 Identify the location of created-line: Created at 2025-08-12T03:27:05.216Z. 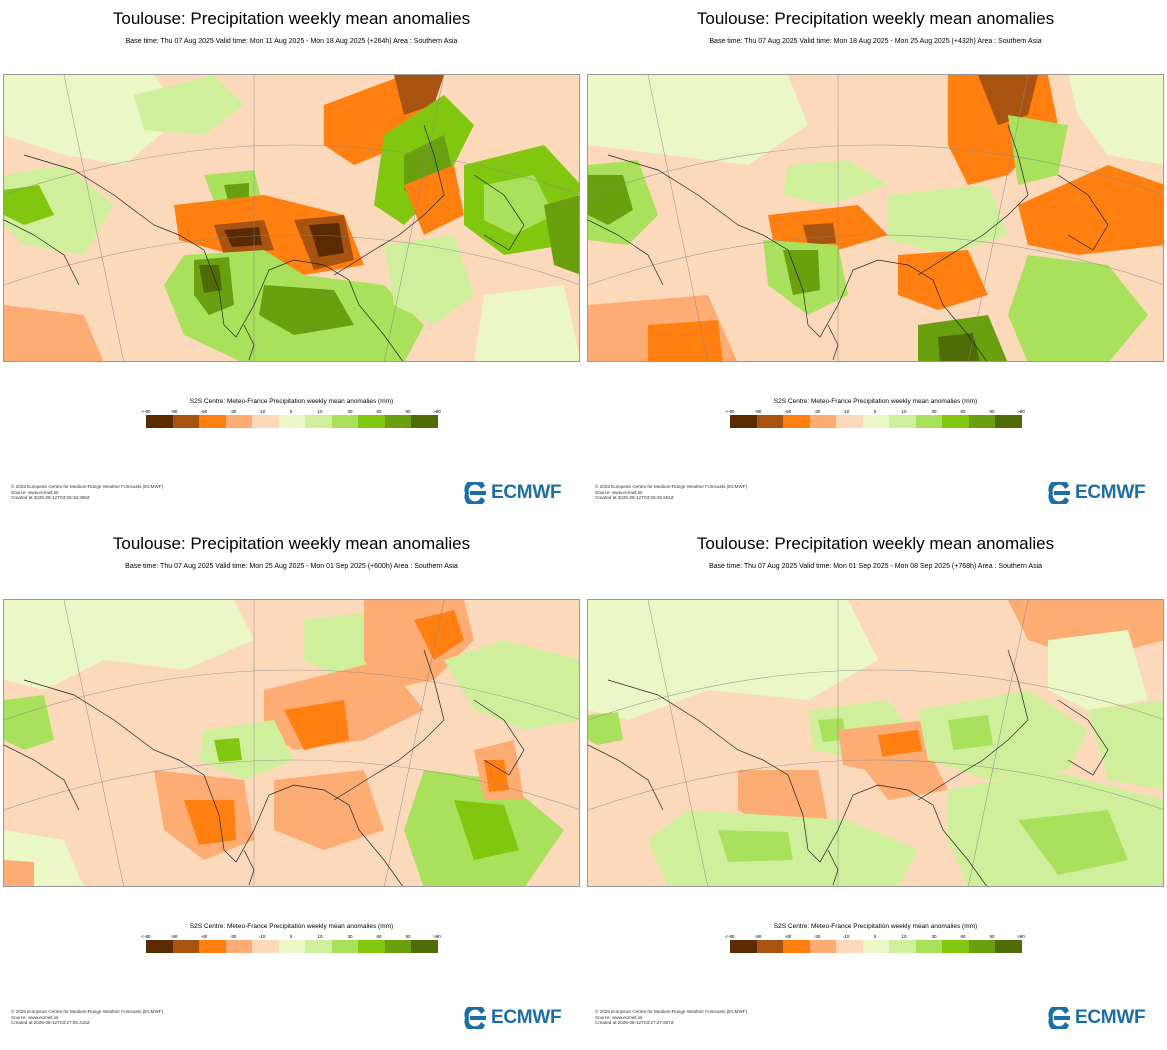
(50, 1023).